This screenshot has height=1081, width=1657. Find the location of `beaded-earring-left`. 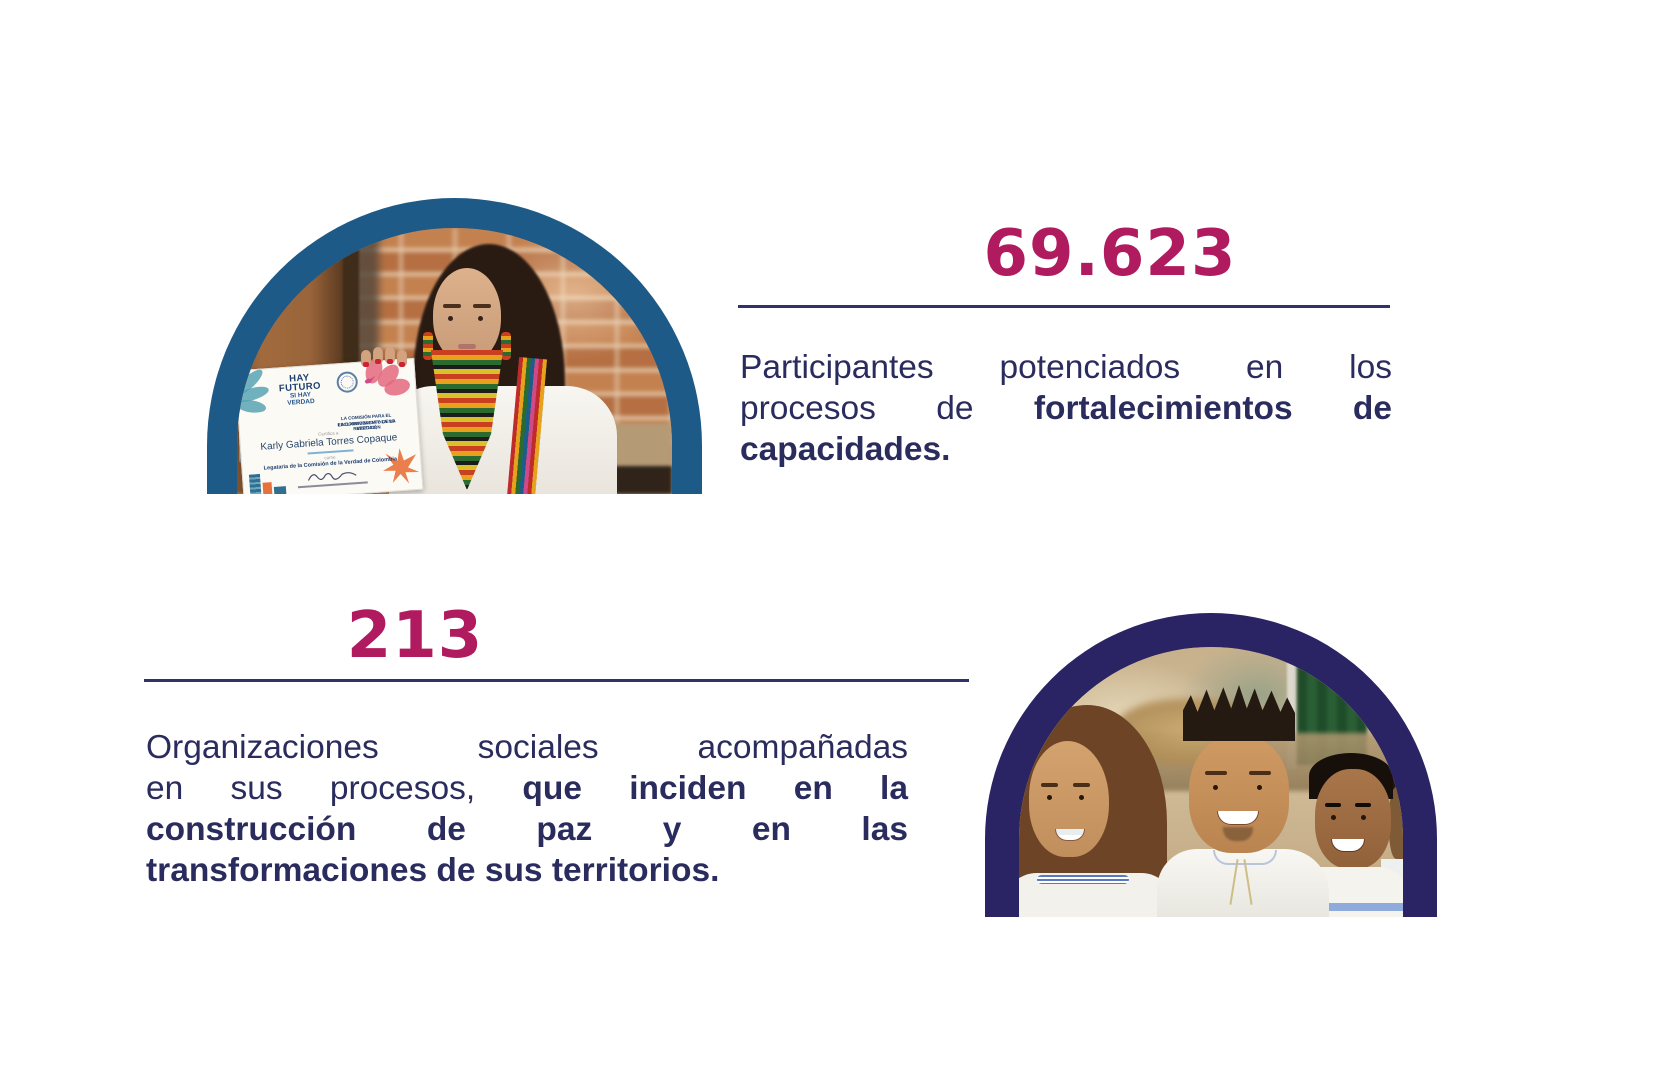

beaded-earring-left is located at coordinates (428, 346).